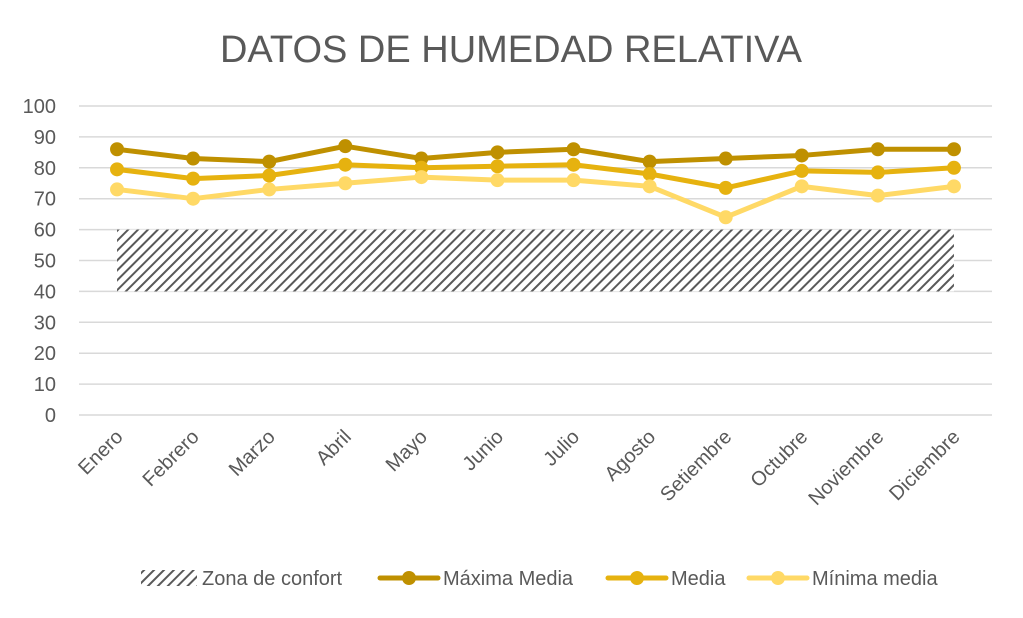  I want to click on series-lines, so click(535, 182).